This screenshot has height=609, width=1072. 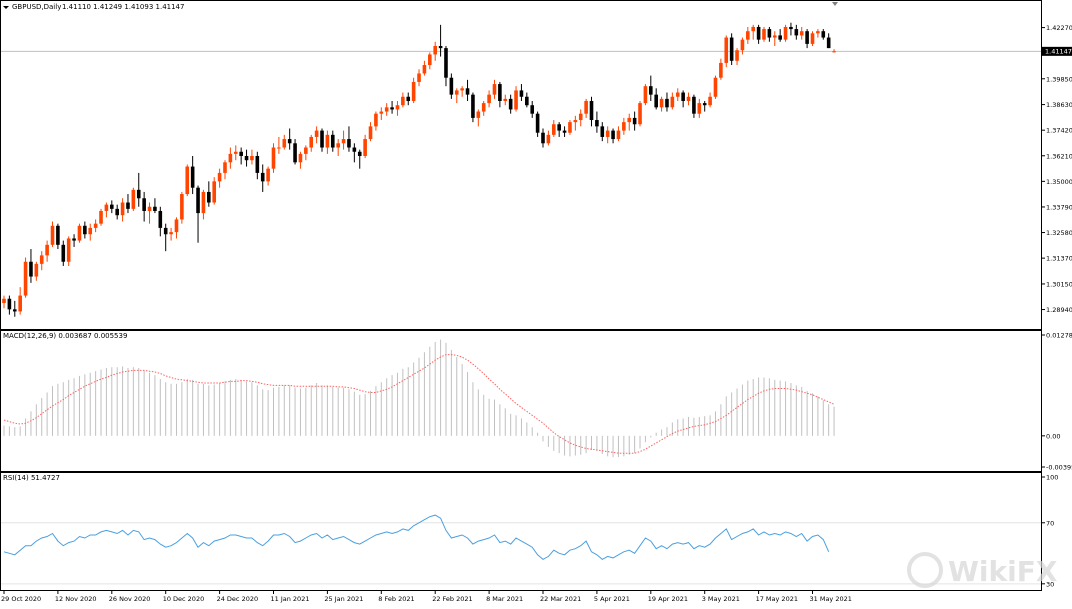 I want to click on last-price-label: 1.41147, so click(x=1058, y=52).